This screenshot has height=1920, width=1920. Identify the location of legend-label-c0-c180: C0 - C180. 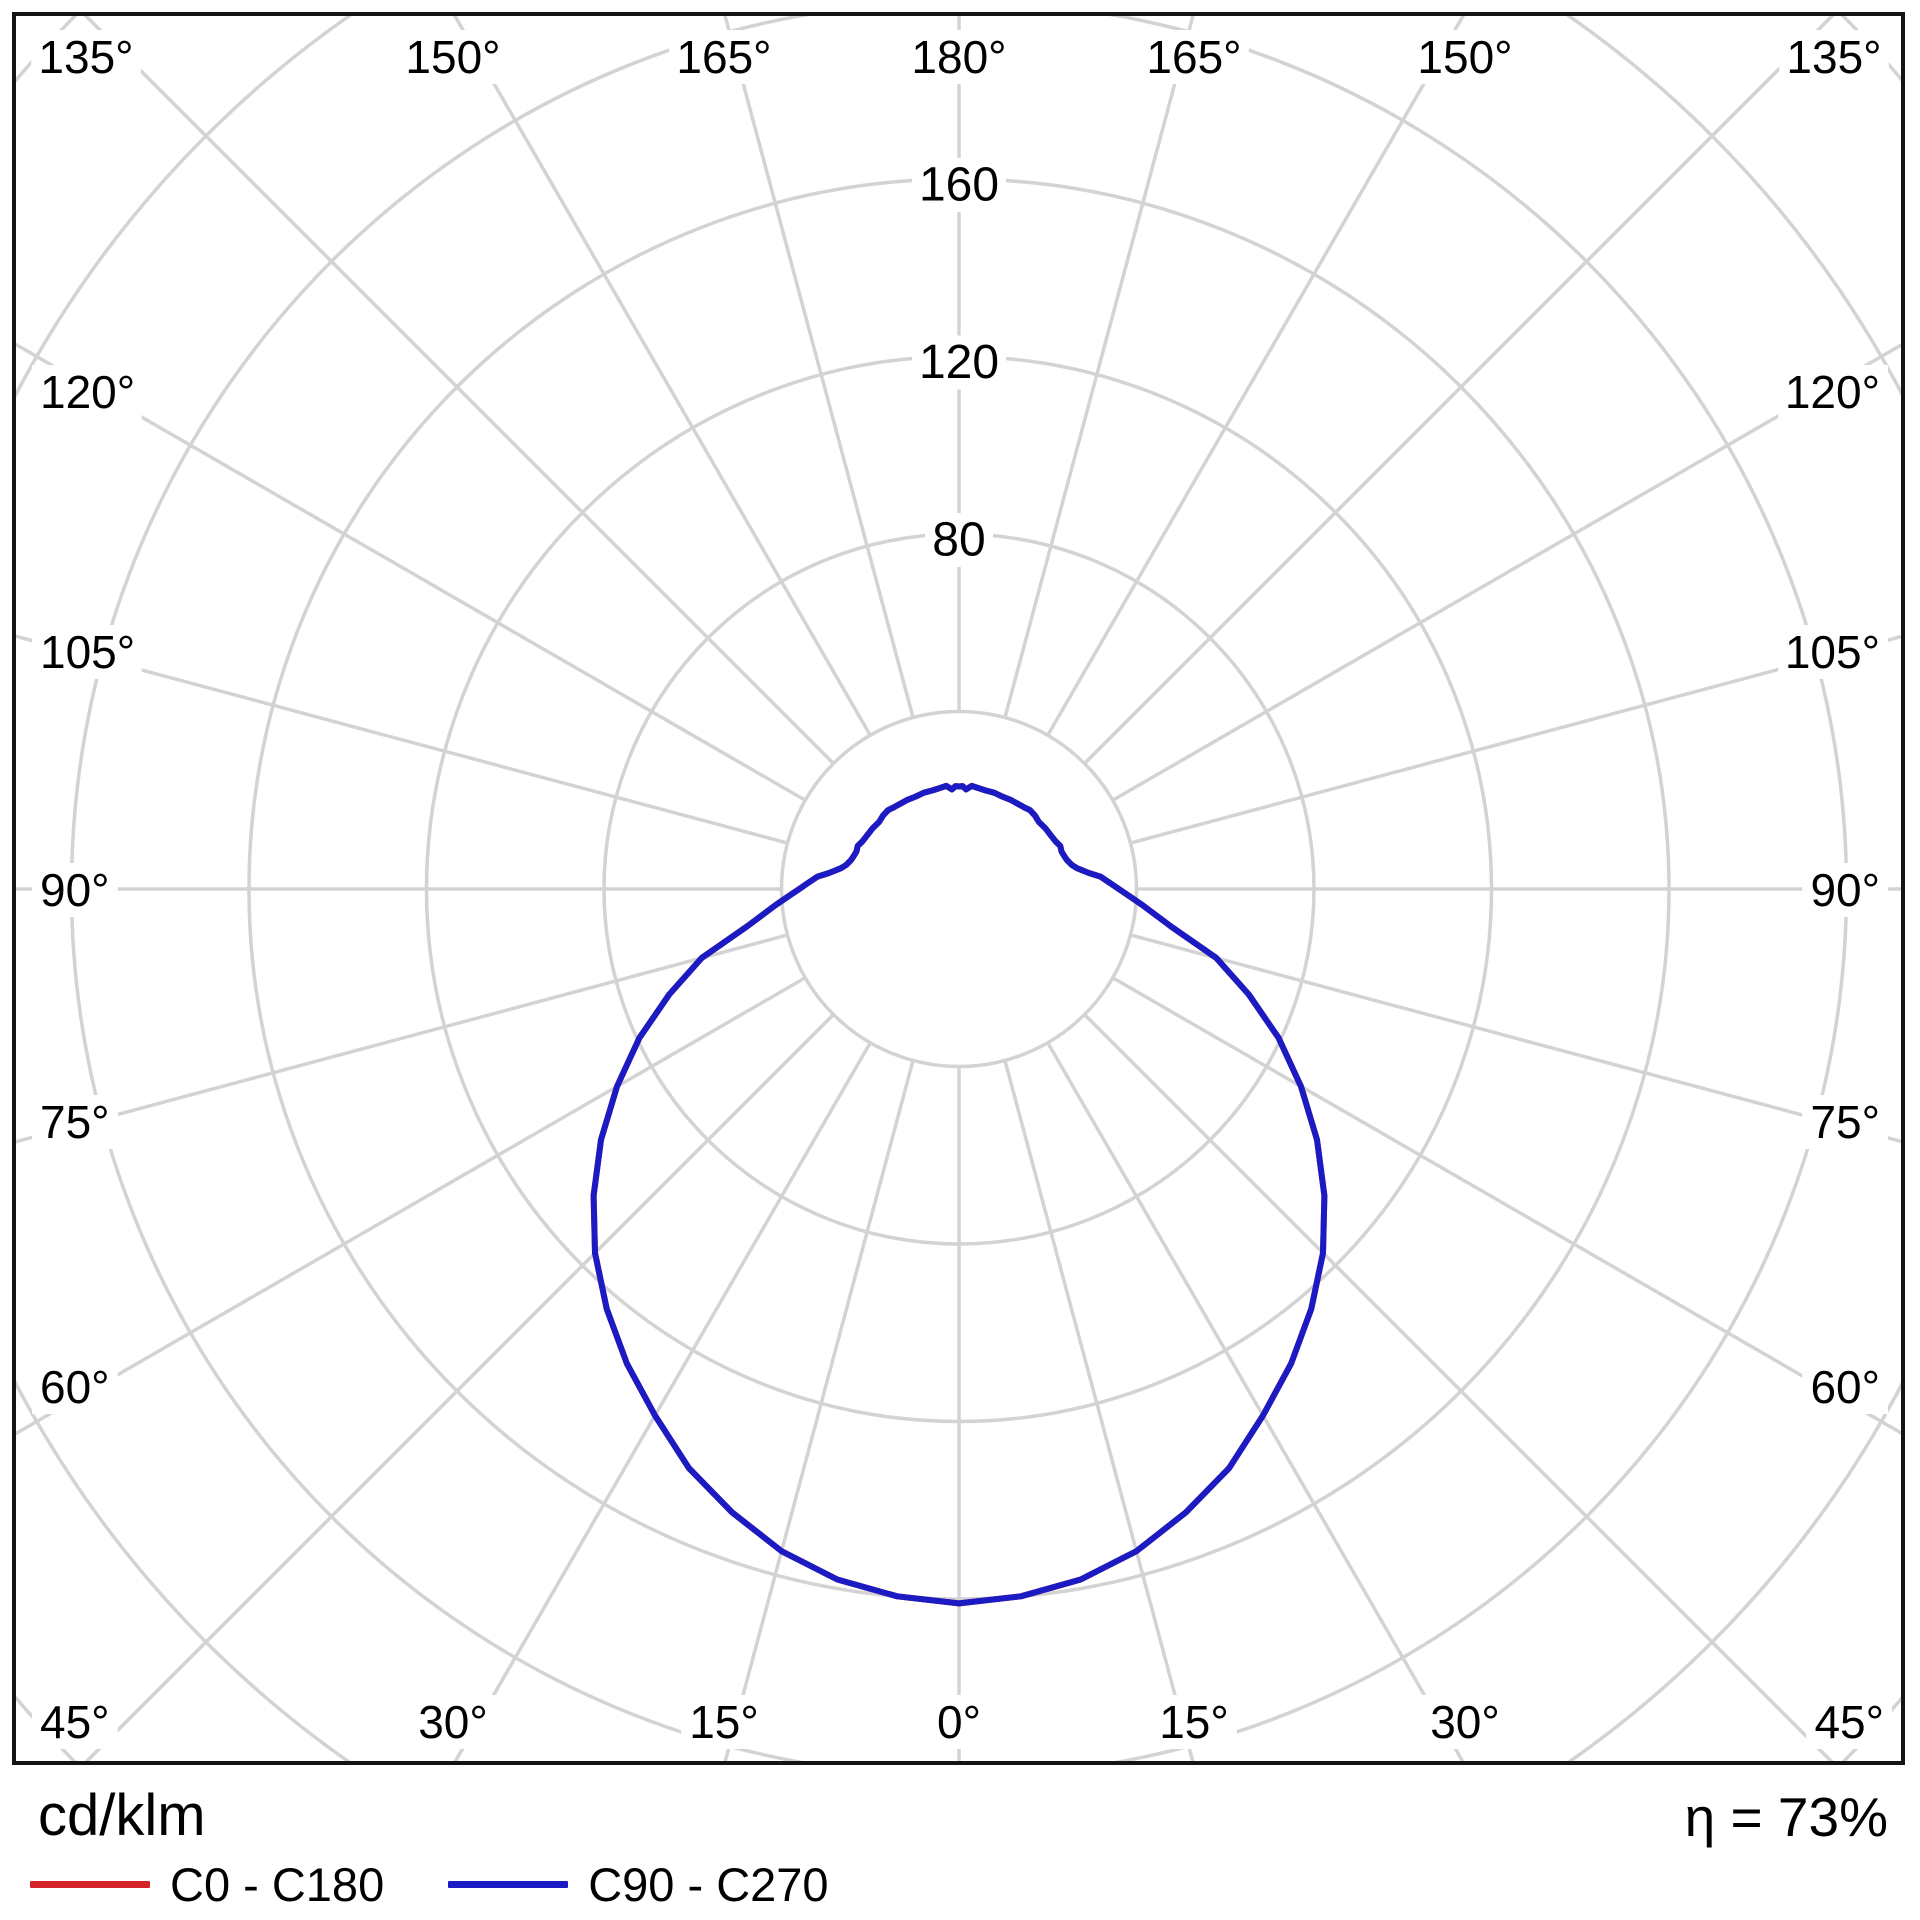
(277, 1884).